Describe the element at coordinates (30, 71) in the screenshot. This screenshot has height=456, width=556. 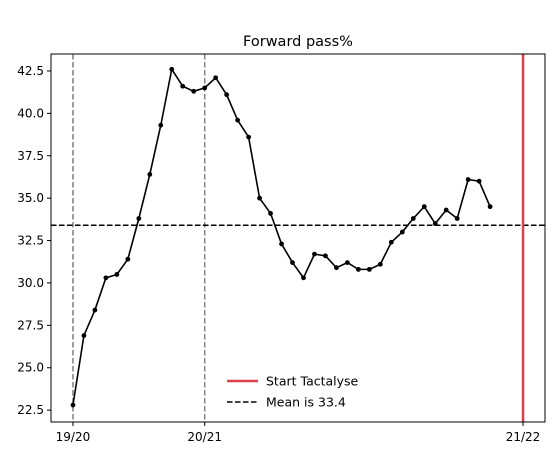
I see `y-tick-label: 42.5` at that location.